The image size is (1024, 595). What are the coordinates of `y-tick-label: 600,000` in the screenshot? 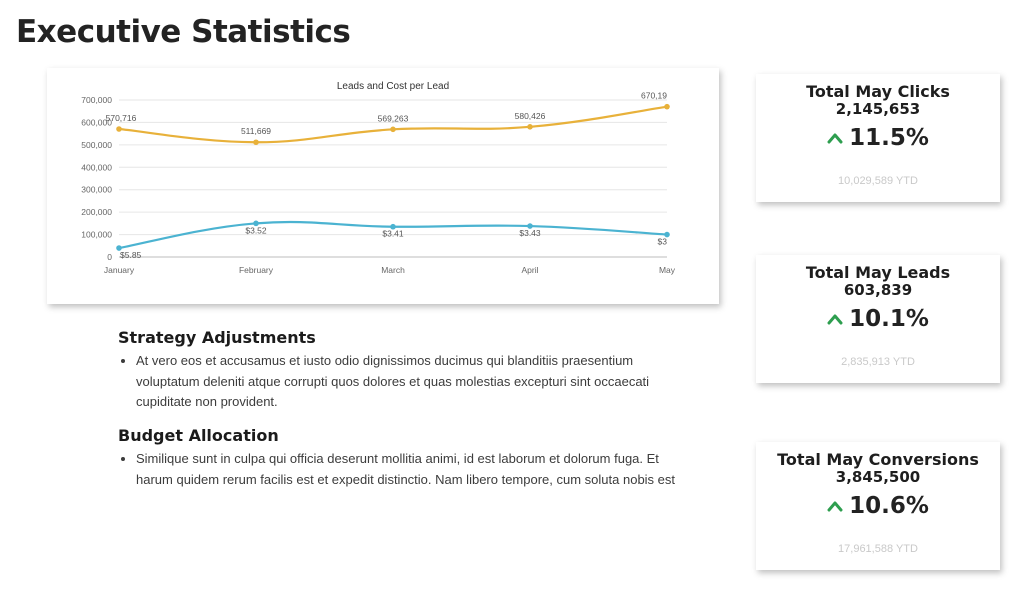 It's located at (96, 122).